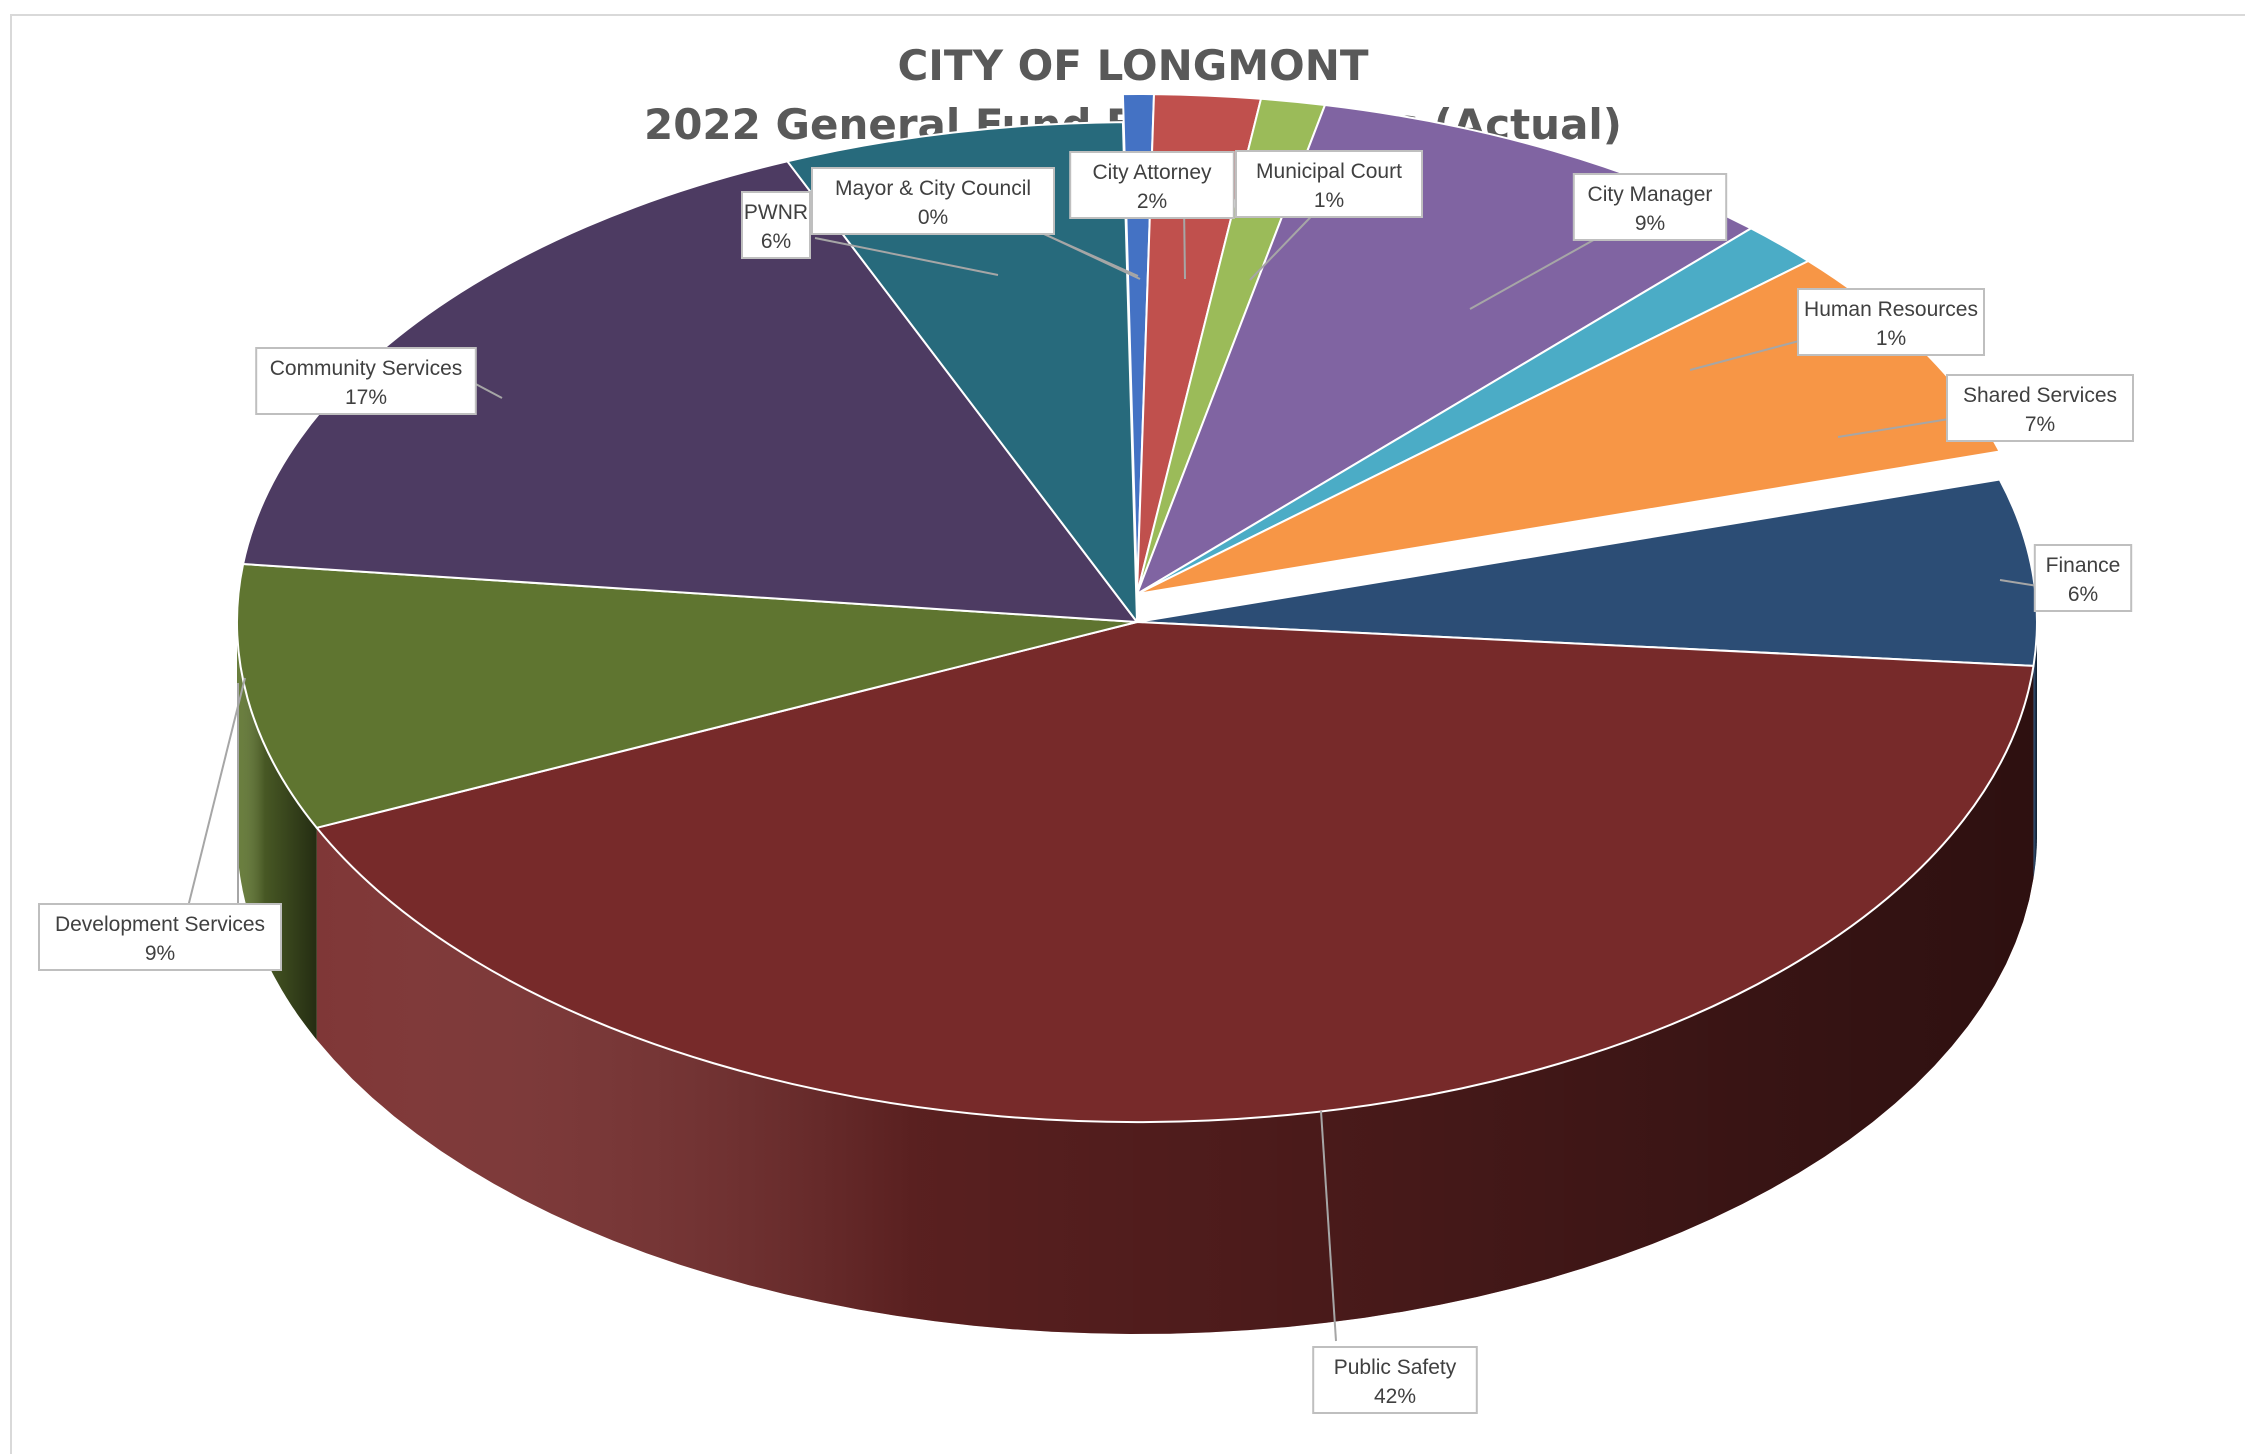 Image resolution: width=2245 pixels, height=1454 pixels. I want to click on data-label-human-resources: Human Resources 1%, so click(1891, 322).